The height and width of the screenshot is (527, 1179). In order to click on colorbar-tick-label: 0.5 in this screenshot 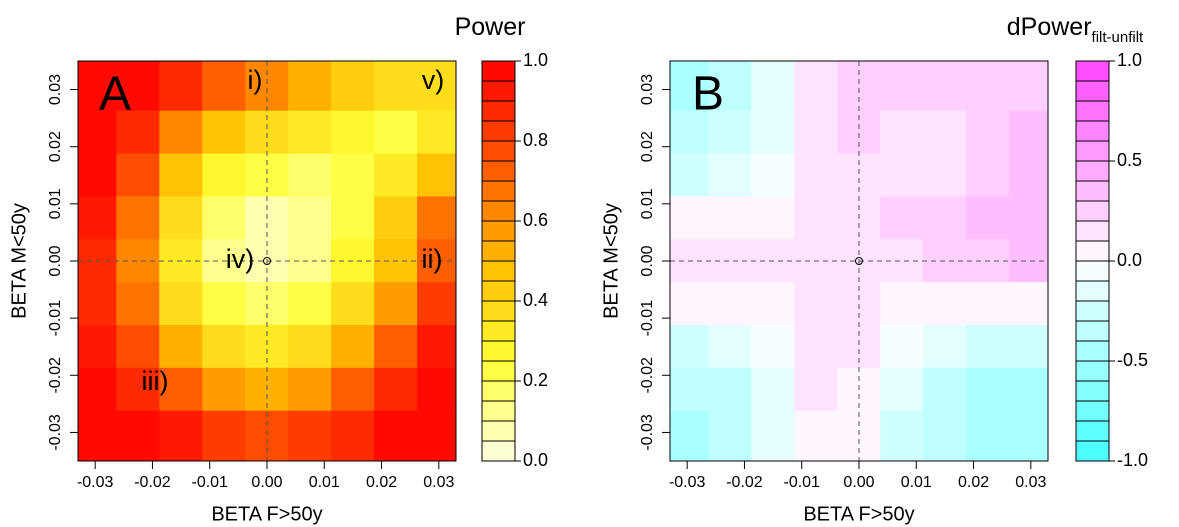, I will do `click(1129, 160)`.